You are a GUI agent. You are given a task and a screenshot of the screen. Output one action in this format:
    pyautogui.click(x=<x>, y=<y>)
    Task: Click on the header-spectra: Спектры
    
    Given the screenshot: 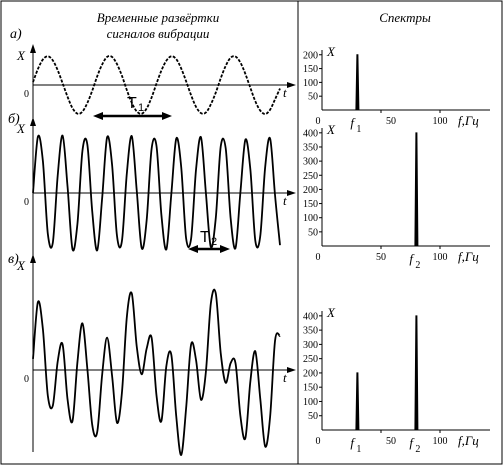 What is the action you would take?
    pyautogui.click(x=405, y=17)
    